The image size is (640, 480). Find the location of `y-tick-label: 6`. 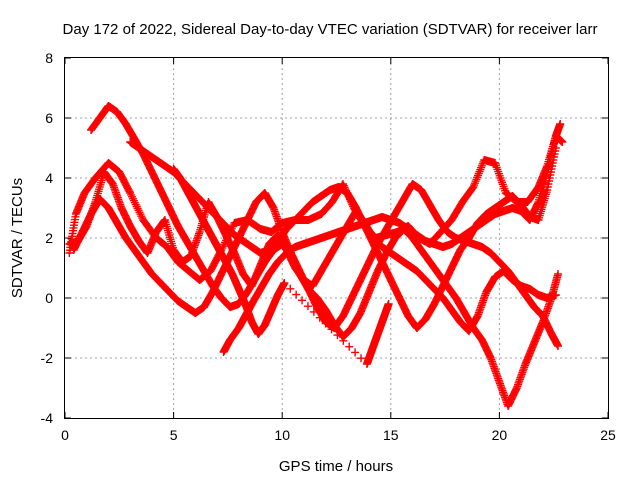

y-tick-label: 6 is located at coordinates (49, 118).